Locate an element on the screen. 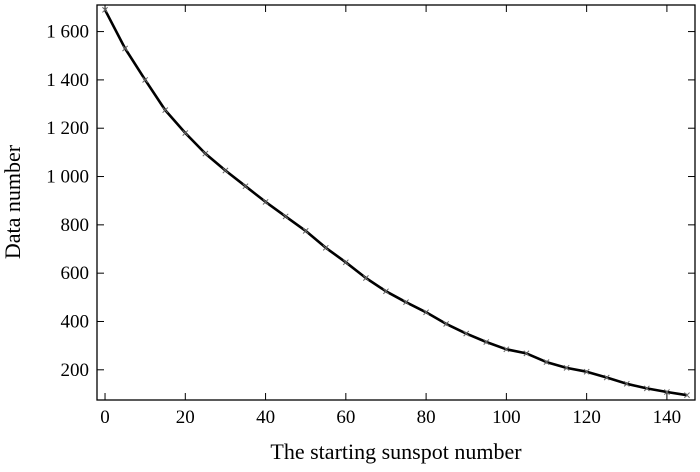 The image size is (700, 472). y-tick-label: 200 is located at coordinates (75, 370).